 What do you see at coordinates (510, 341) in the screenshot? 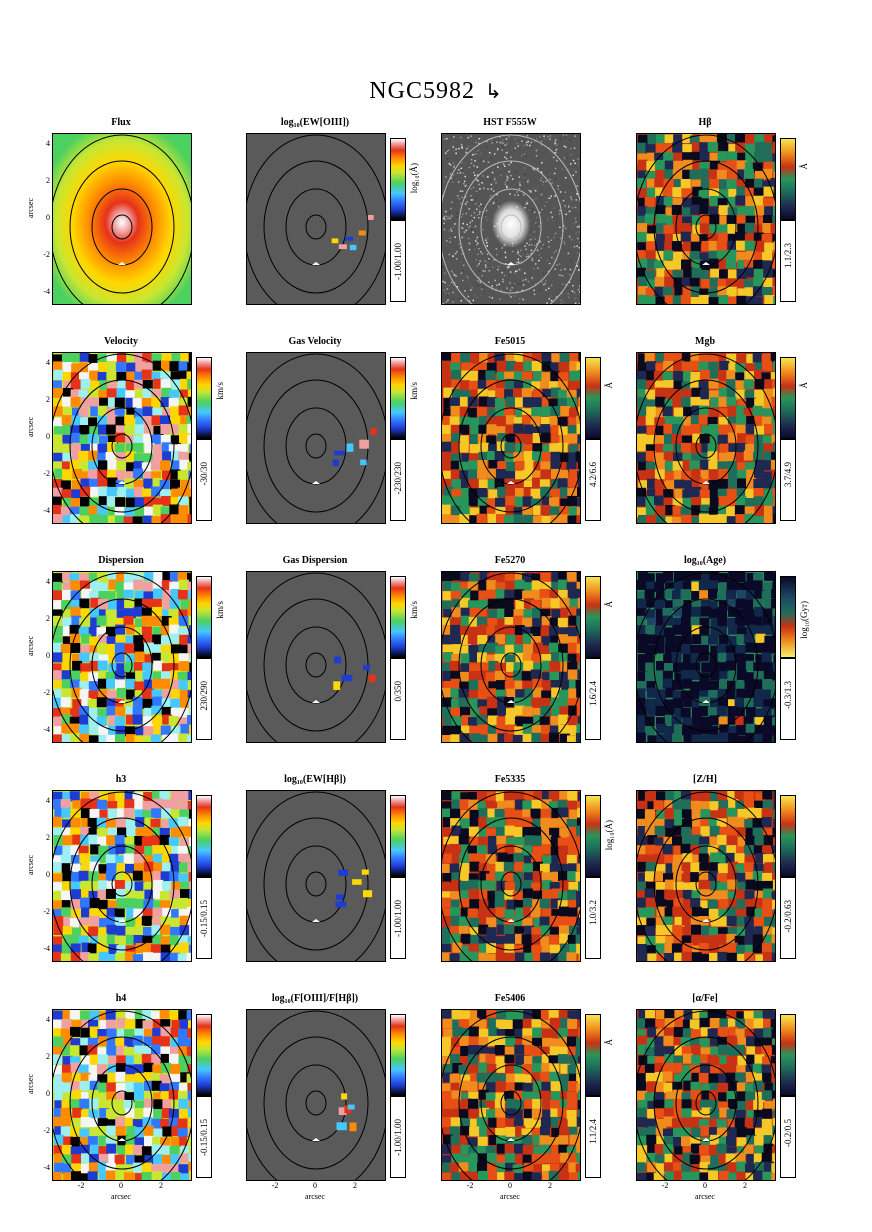
I see `panel-title: Fe5015` at bounding box center [510, 341].